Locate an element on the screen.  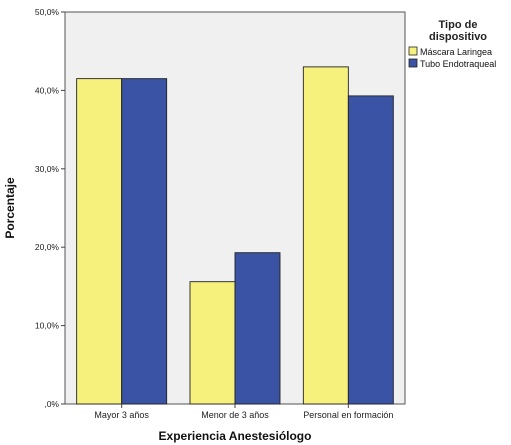
legend-label-mascara: Máscara Laringea is located at coordinates (456, 52).